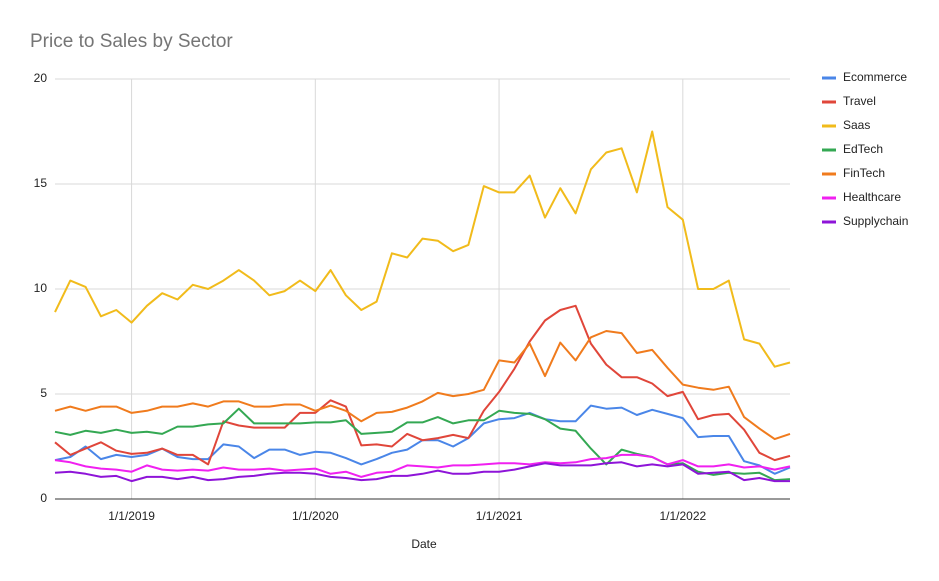 This screenshot has width=939, height=581. I want to click on y-tick-label: 0, so click(43, 498).